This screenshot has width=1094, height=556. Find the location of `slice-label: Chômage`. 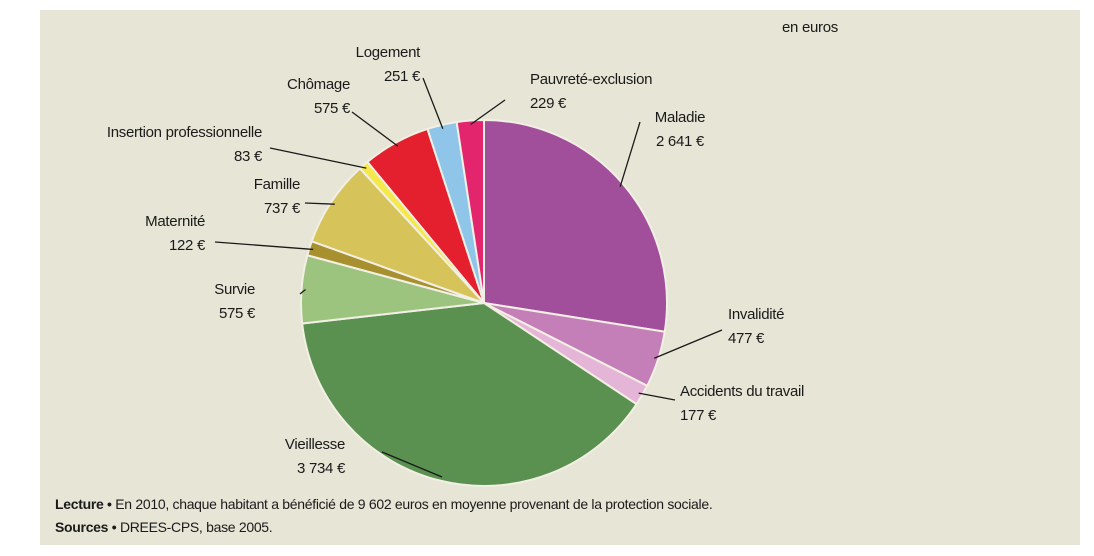

slice-label: Chômage is located at coordinates (318, 84).